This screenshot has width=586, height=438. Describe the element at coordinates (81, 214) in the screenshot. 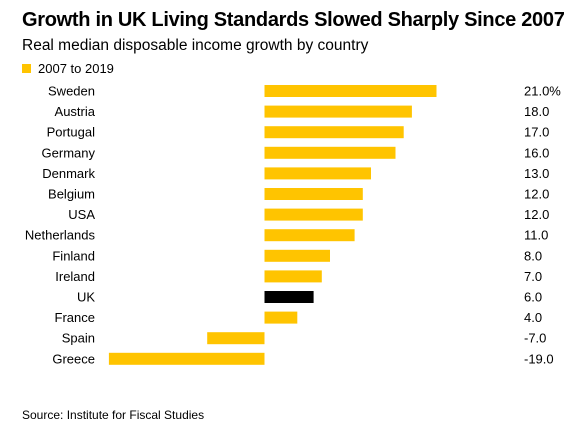

I see `category-label-usa: USA` at that location.